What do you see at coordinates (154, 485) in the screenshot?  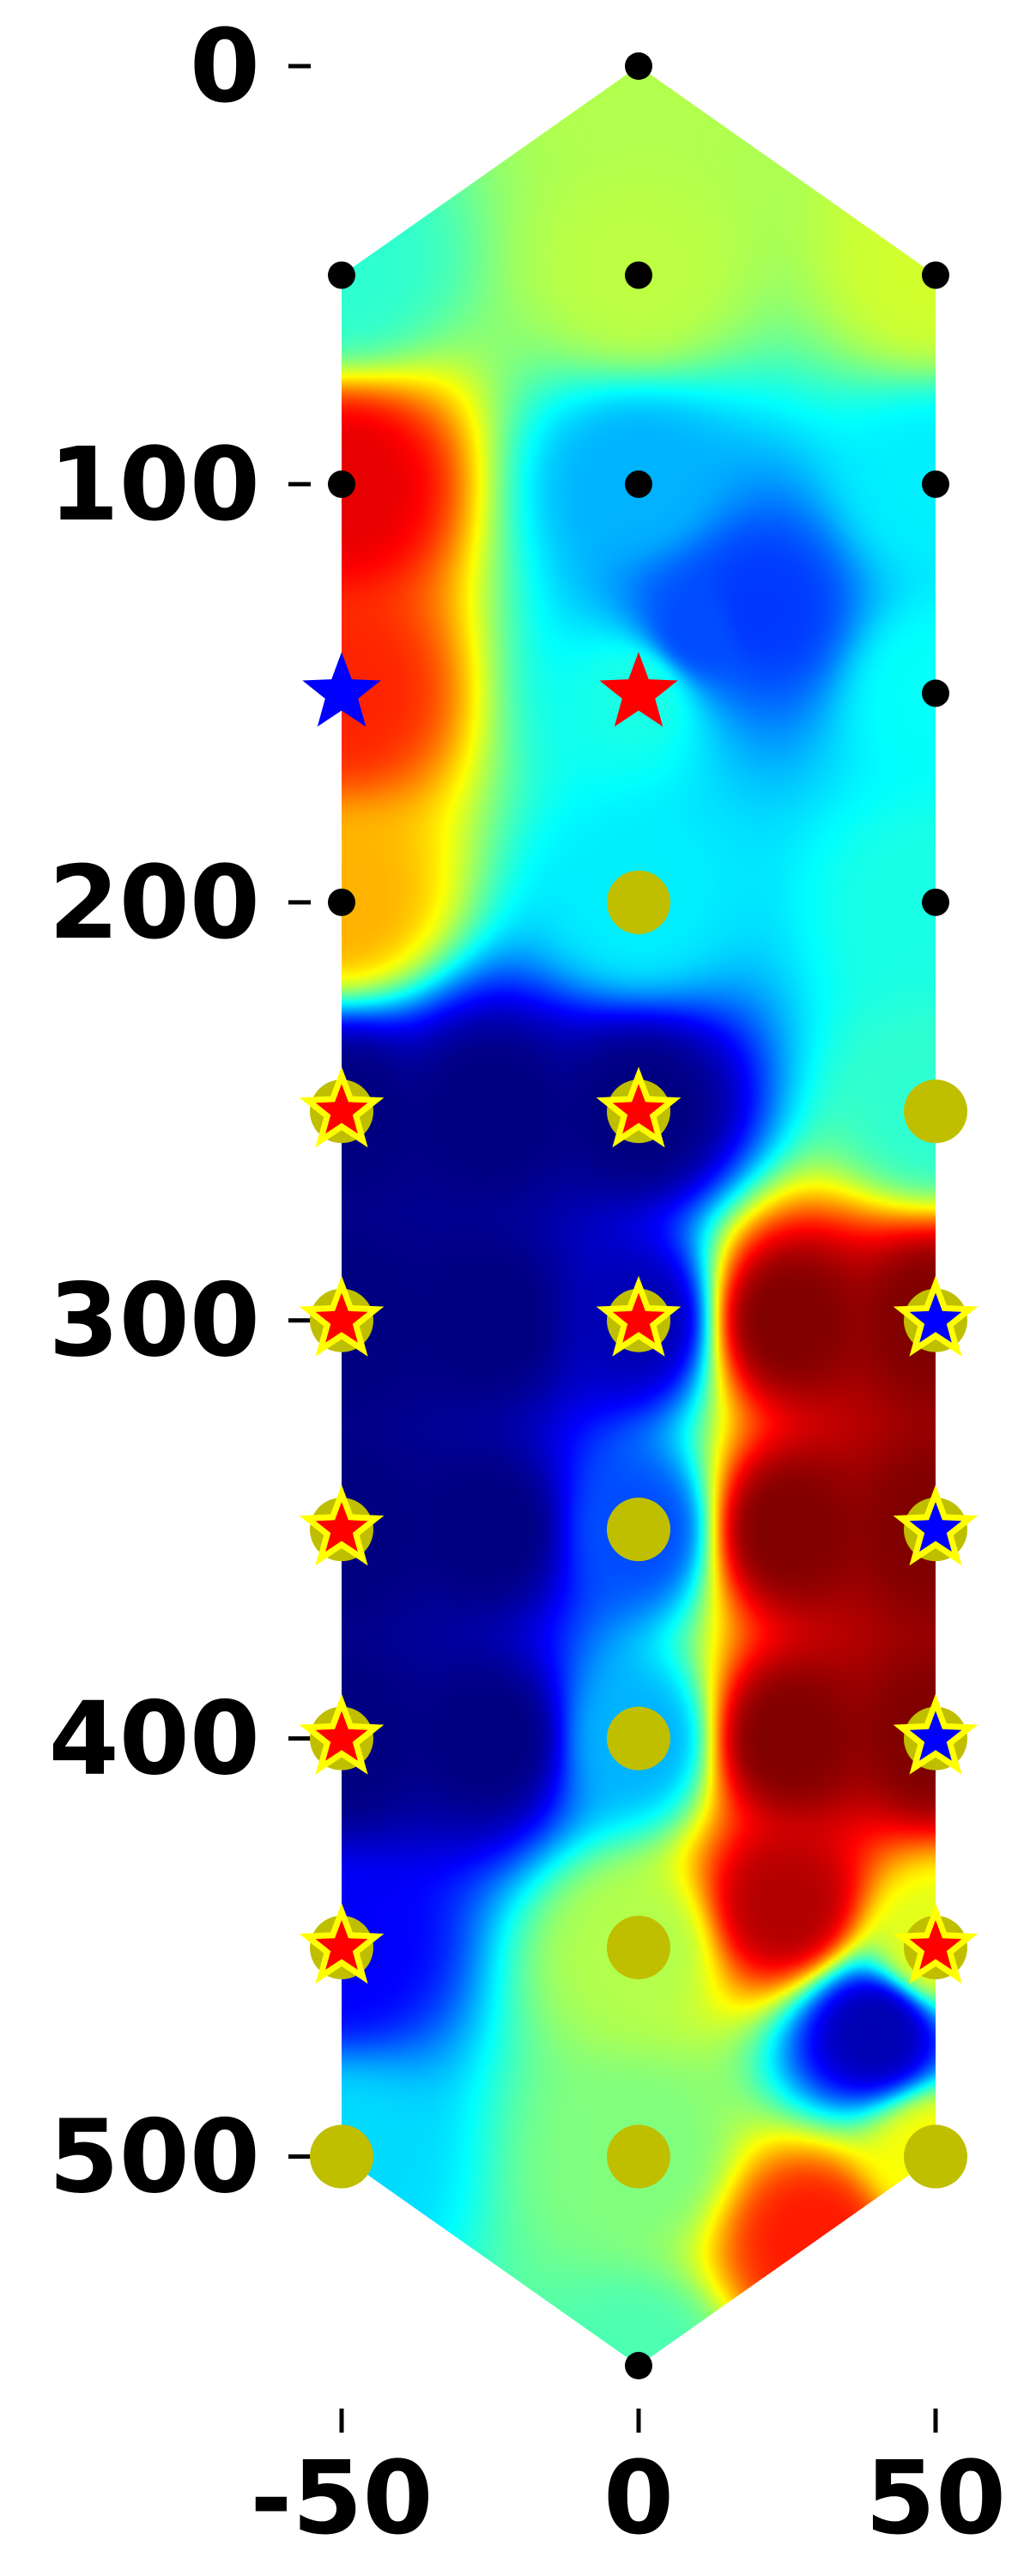 I see `y-tick-label: 100` at bounding box center [154, 485].